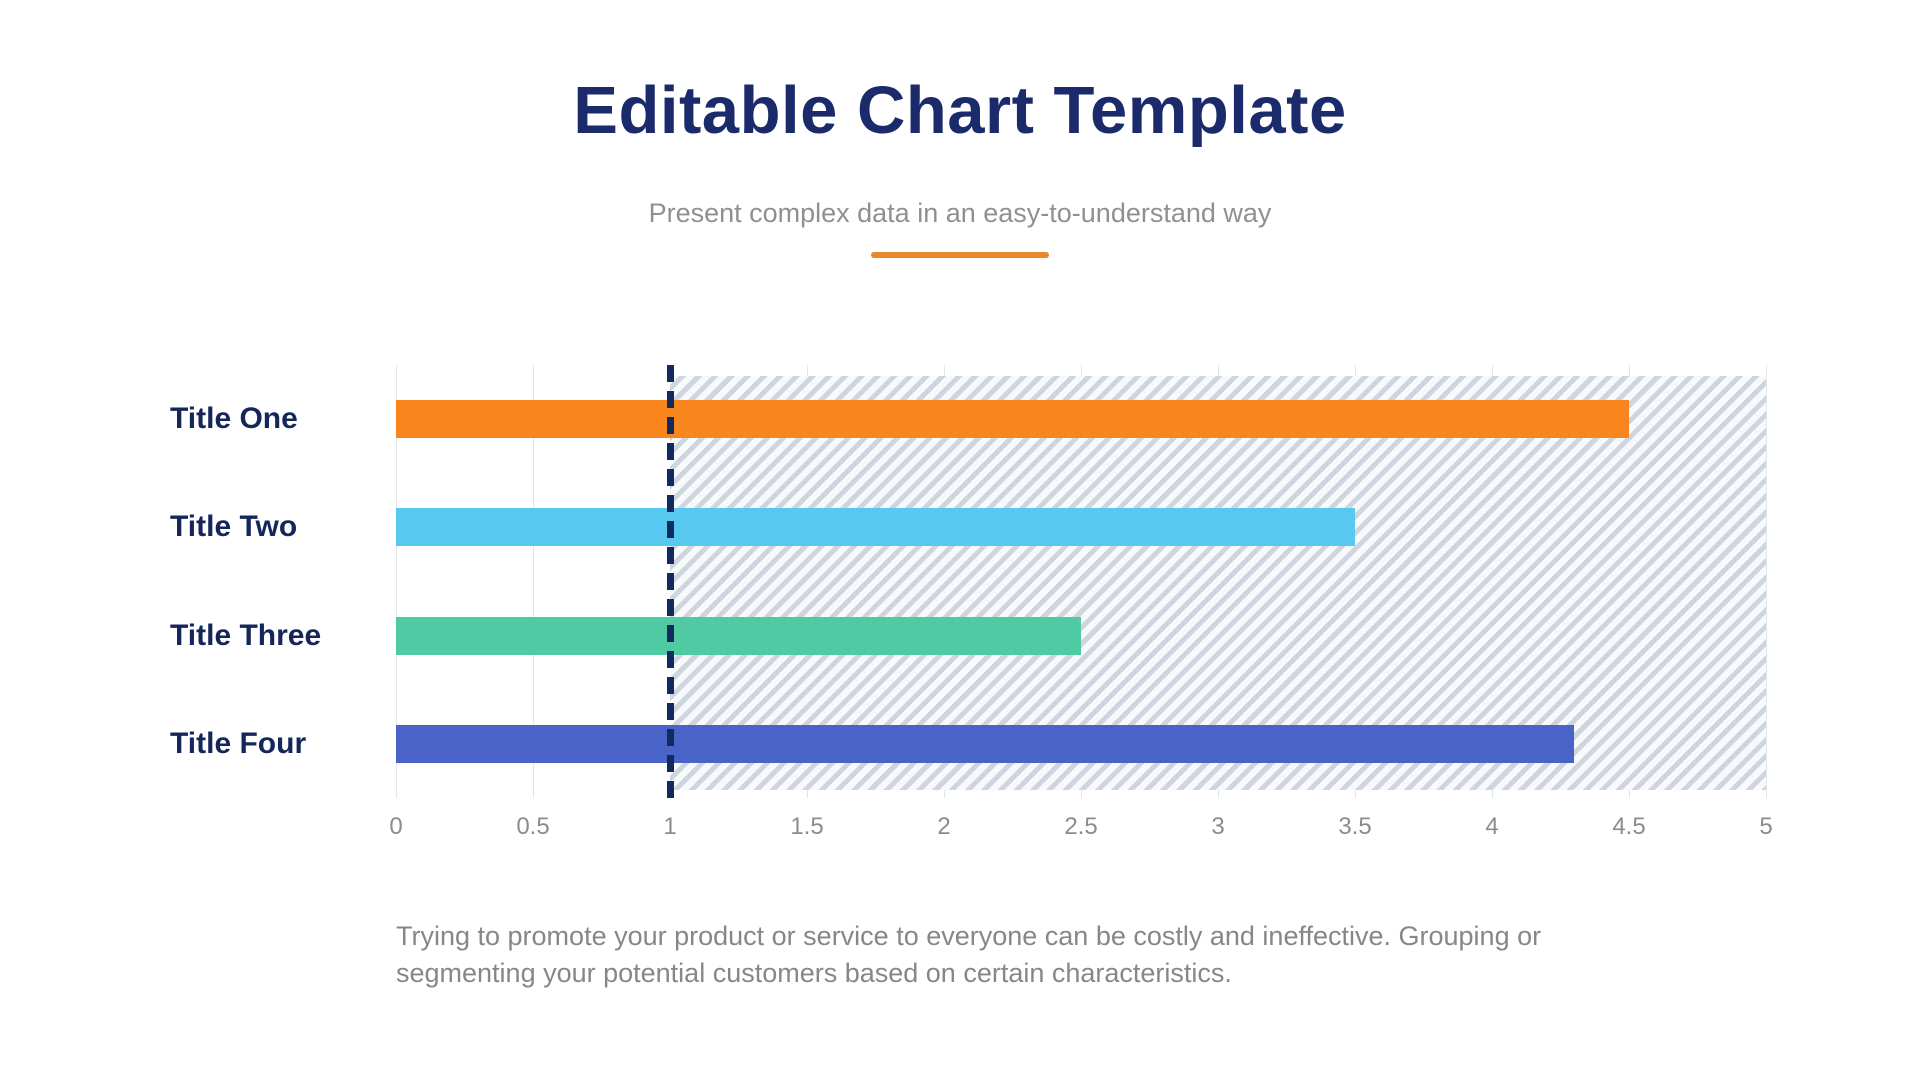 The height and width of the screenshot is (1080, 1920). What do you see at coordinates (1012, 419) in the screenshot?
I see `bar-title-one` at bounding box center [1012, 419].